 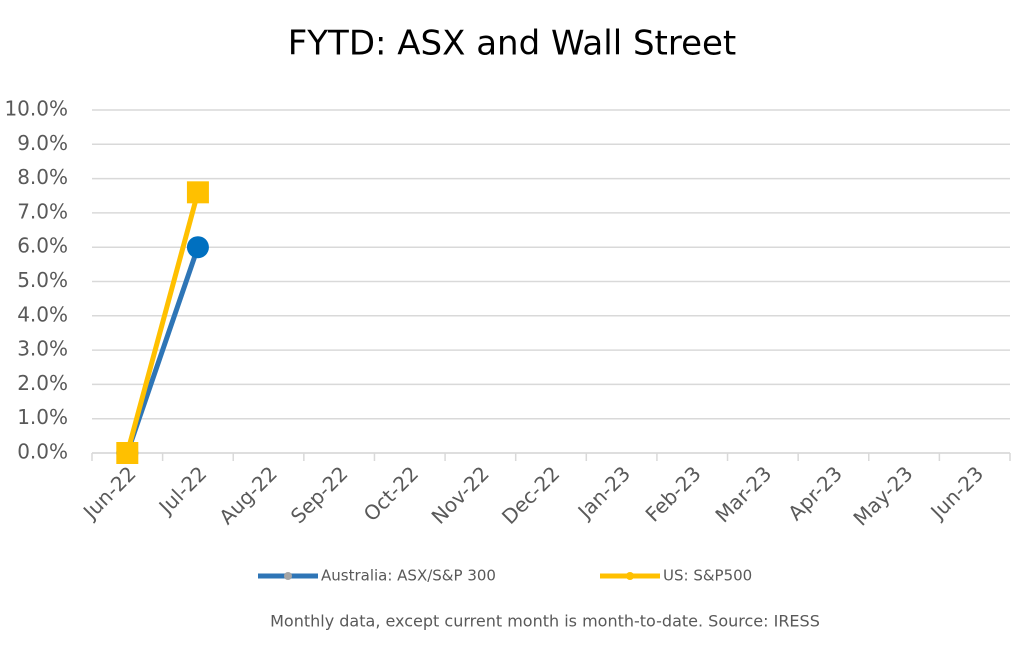 I want to click on y-tick-label: 10.0%, so click(x=36, y=109).